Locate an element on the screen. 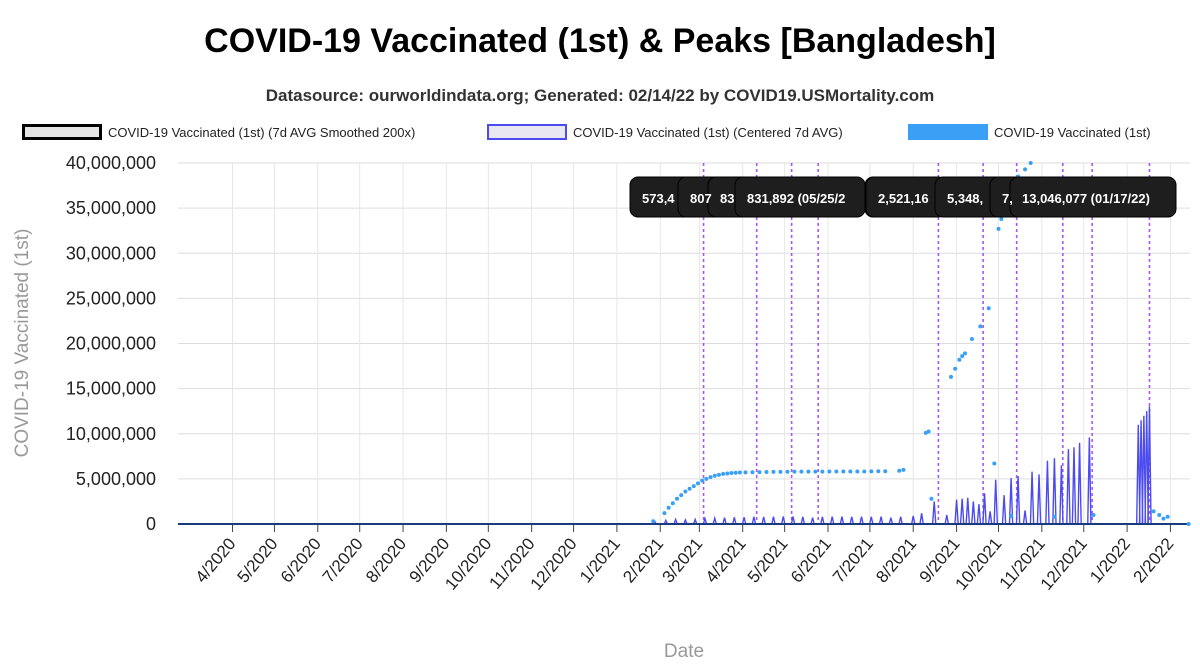 Image resolution: width=1200 pixels, height=670 pixels. legend-swatch-smoothed is located at coordinates (62, 132).